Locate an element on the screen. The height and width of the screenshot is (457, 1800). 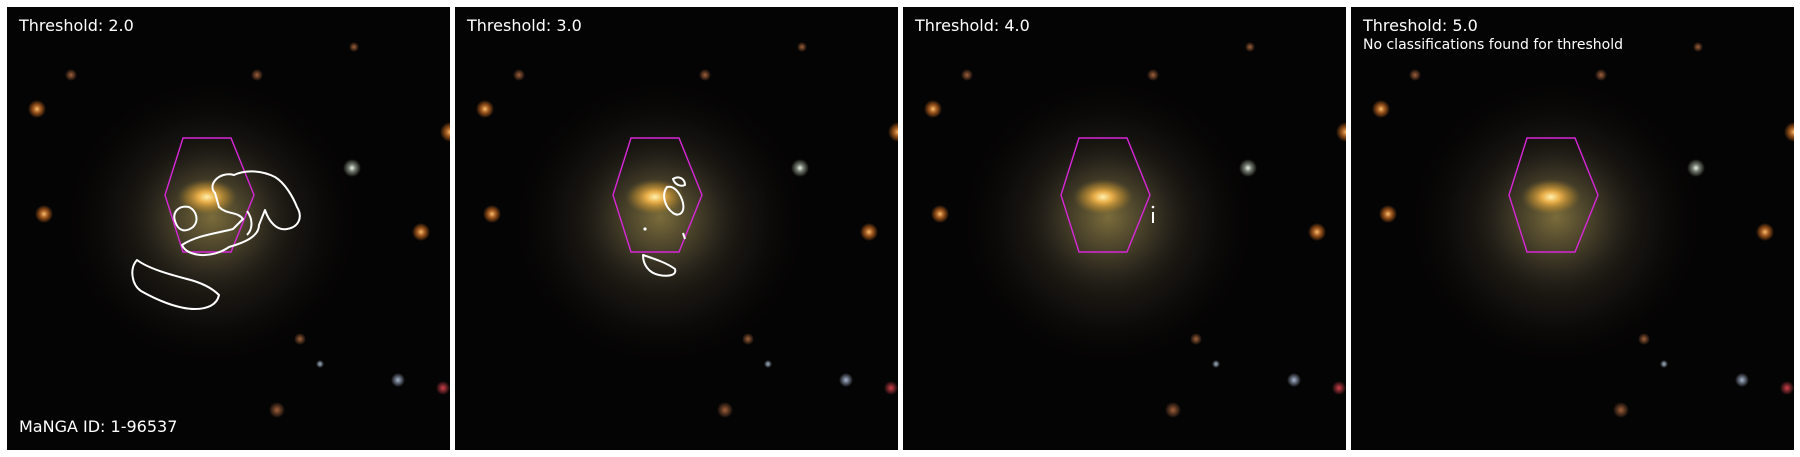
threshold-label: Threshold: 3.0 is located at coordinates (524, 25).